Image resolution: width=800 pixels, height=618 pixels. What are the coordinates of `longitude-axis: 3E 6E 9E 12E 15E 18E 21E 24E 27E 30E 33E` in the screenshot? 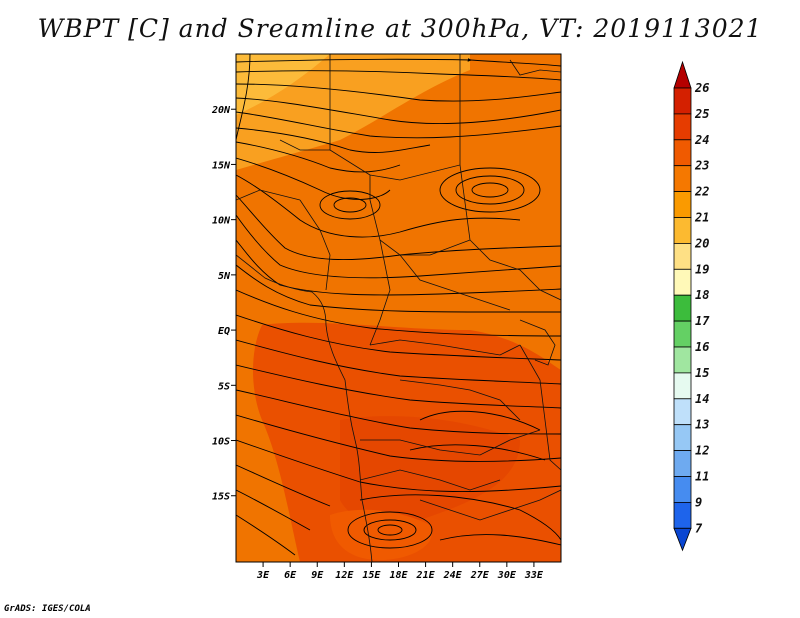 It's located at (400, 571).